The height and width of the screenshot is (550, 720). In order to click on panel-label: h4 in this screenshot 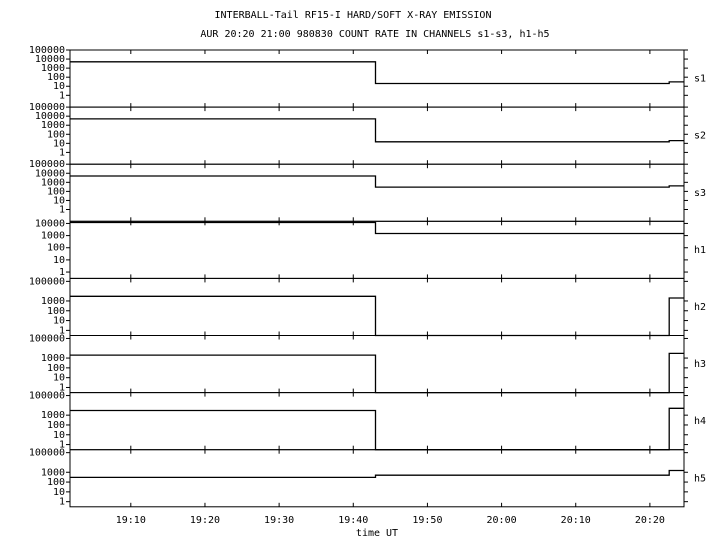, I will do `click(700, 421)`.